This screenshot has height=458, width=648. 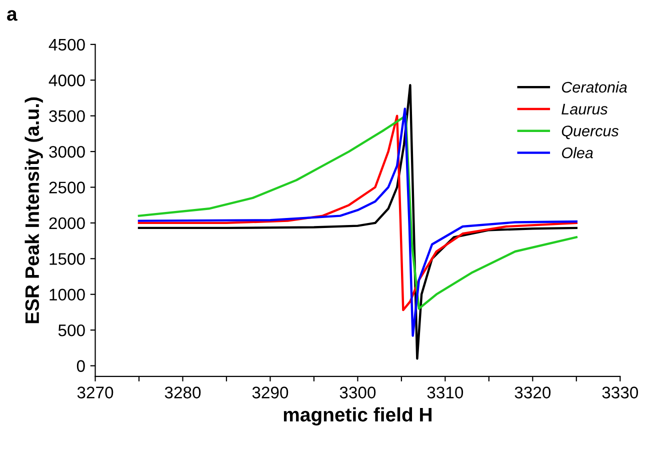 What do you see at coordinates (532, 392) in the screenshot?
I see `x-tick-label: 3320` at bounding box center [532, 392].